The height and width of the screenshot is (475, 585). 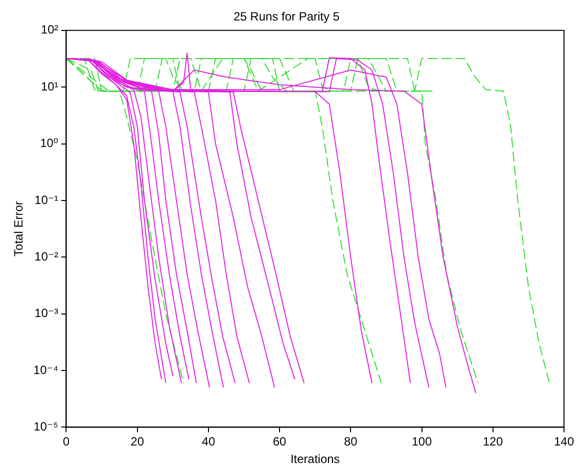 What do you see at coordinates (564, 441) in the screenshot?
I see `x-tick-label: 140` at bounding box center [564, 441].